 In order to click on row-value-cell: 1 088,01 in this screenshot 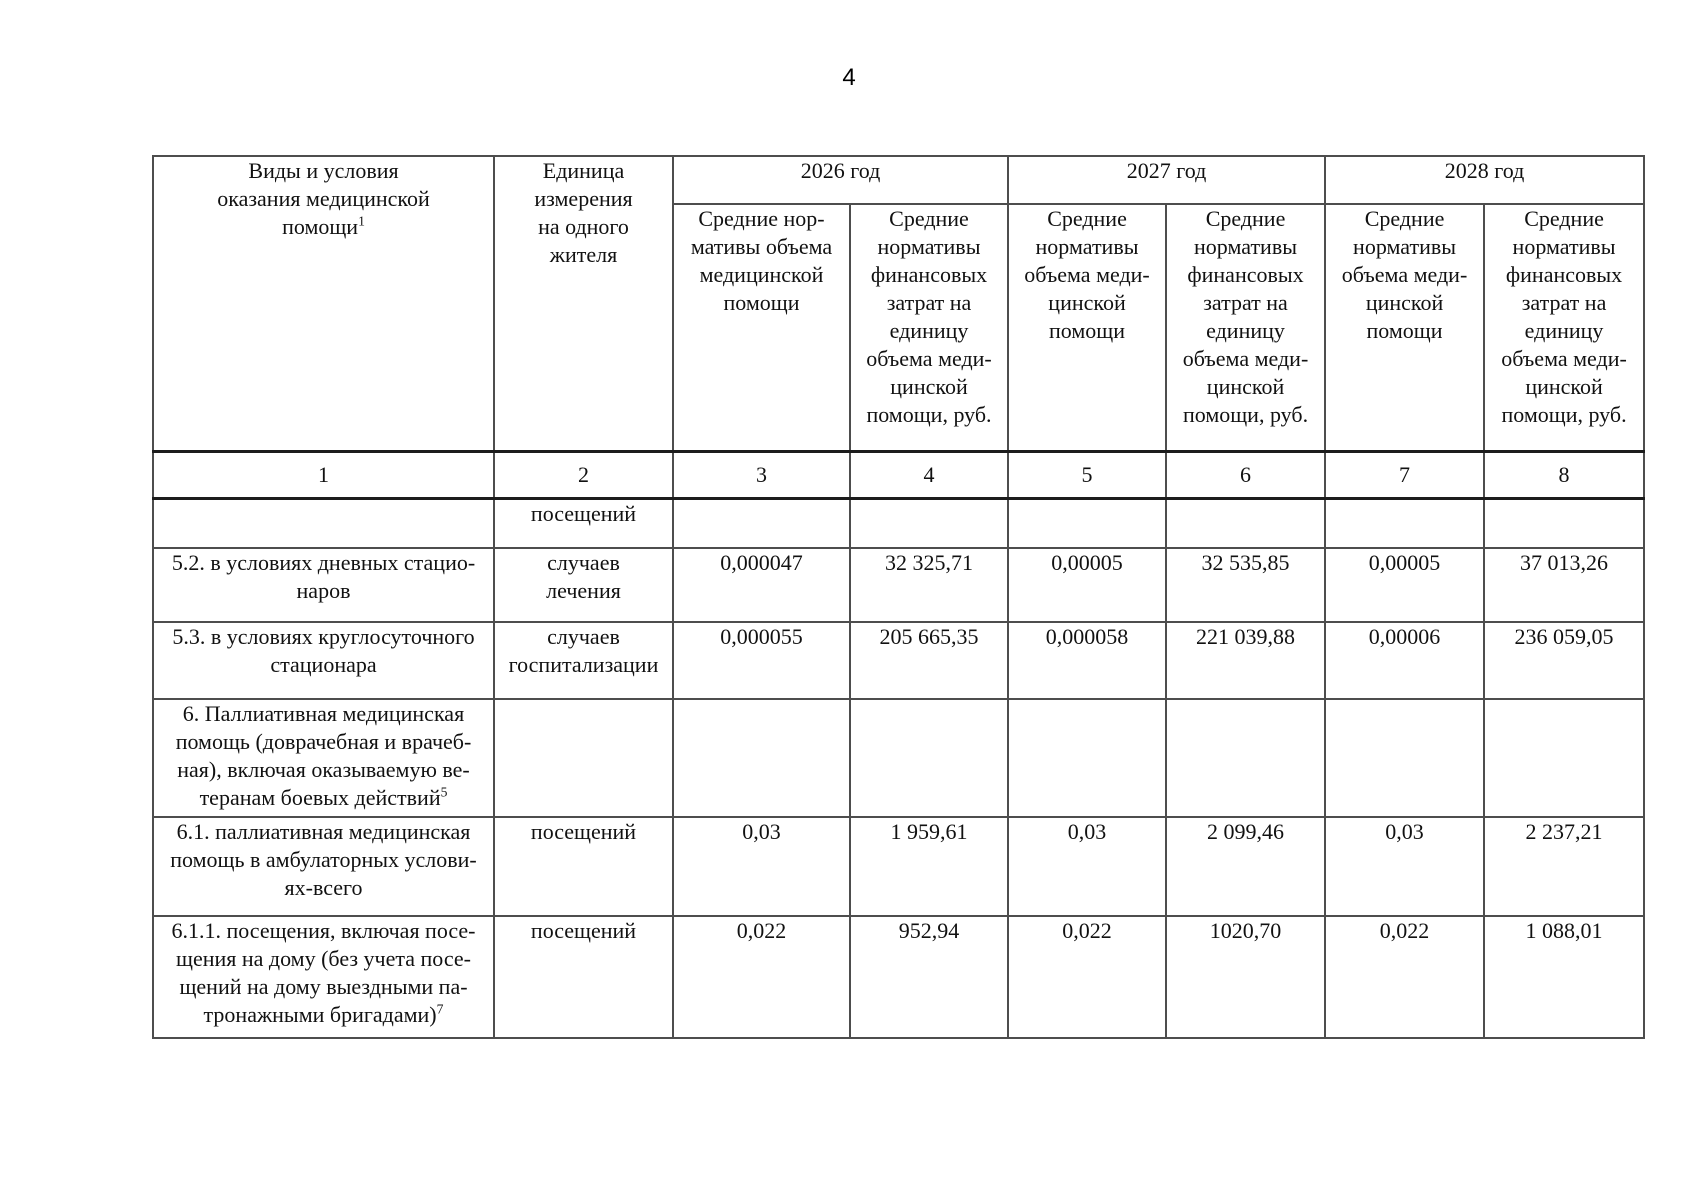, I will do `click(1564, 977)`.